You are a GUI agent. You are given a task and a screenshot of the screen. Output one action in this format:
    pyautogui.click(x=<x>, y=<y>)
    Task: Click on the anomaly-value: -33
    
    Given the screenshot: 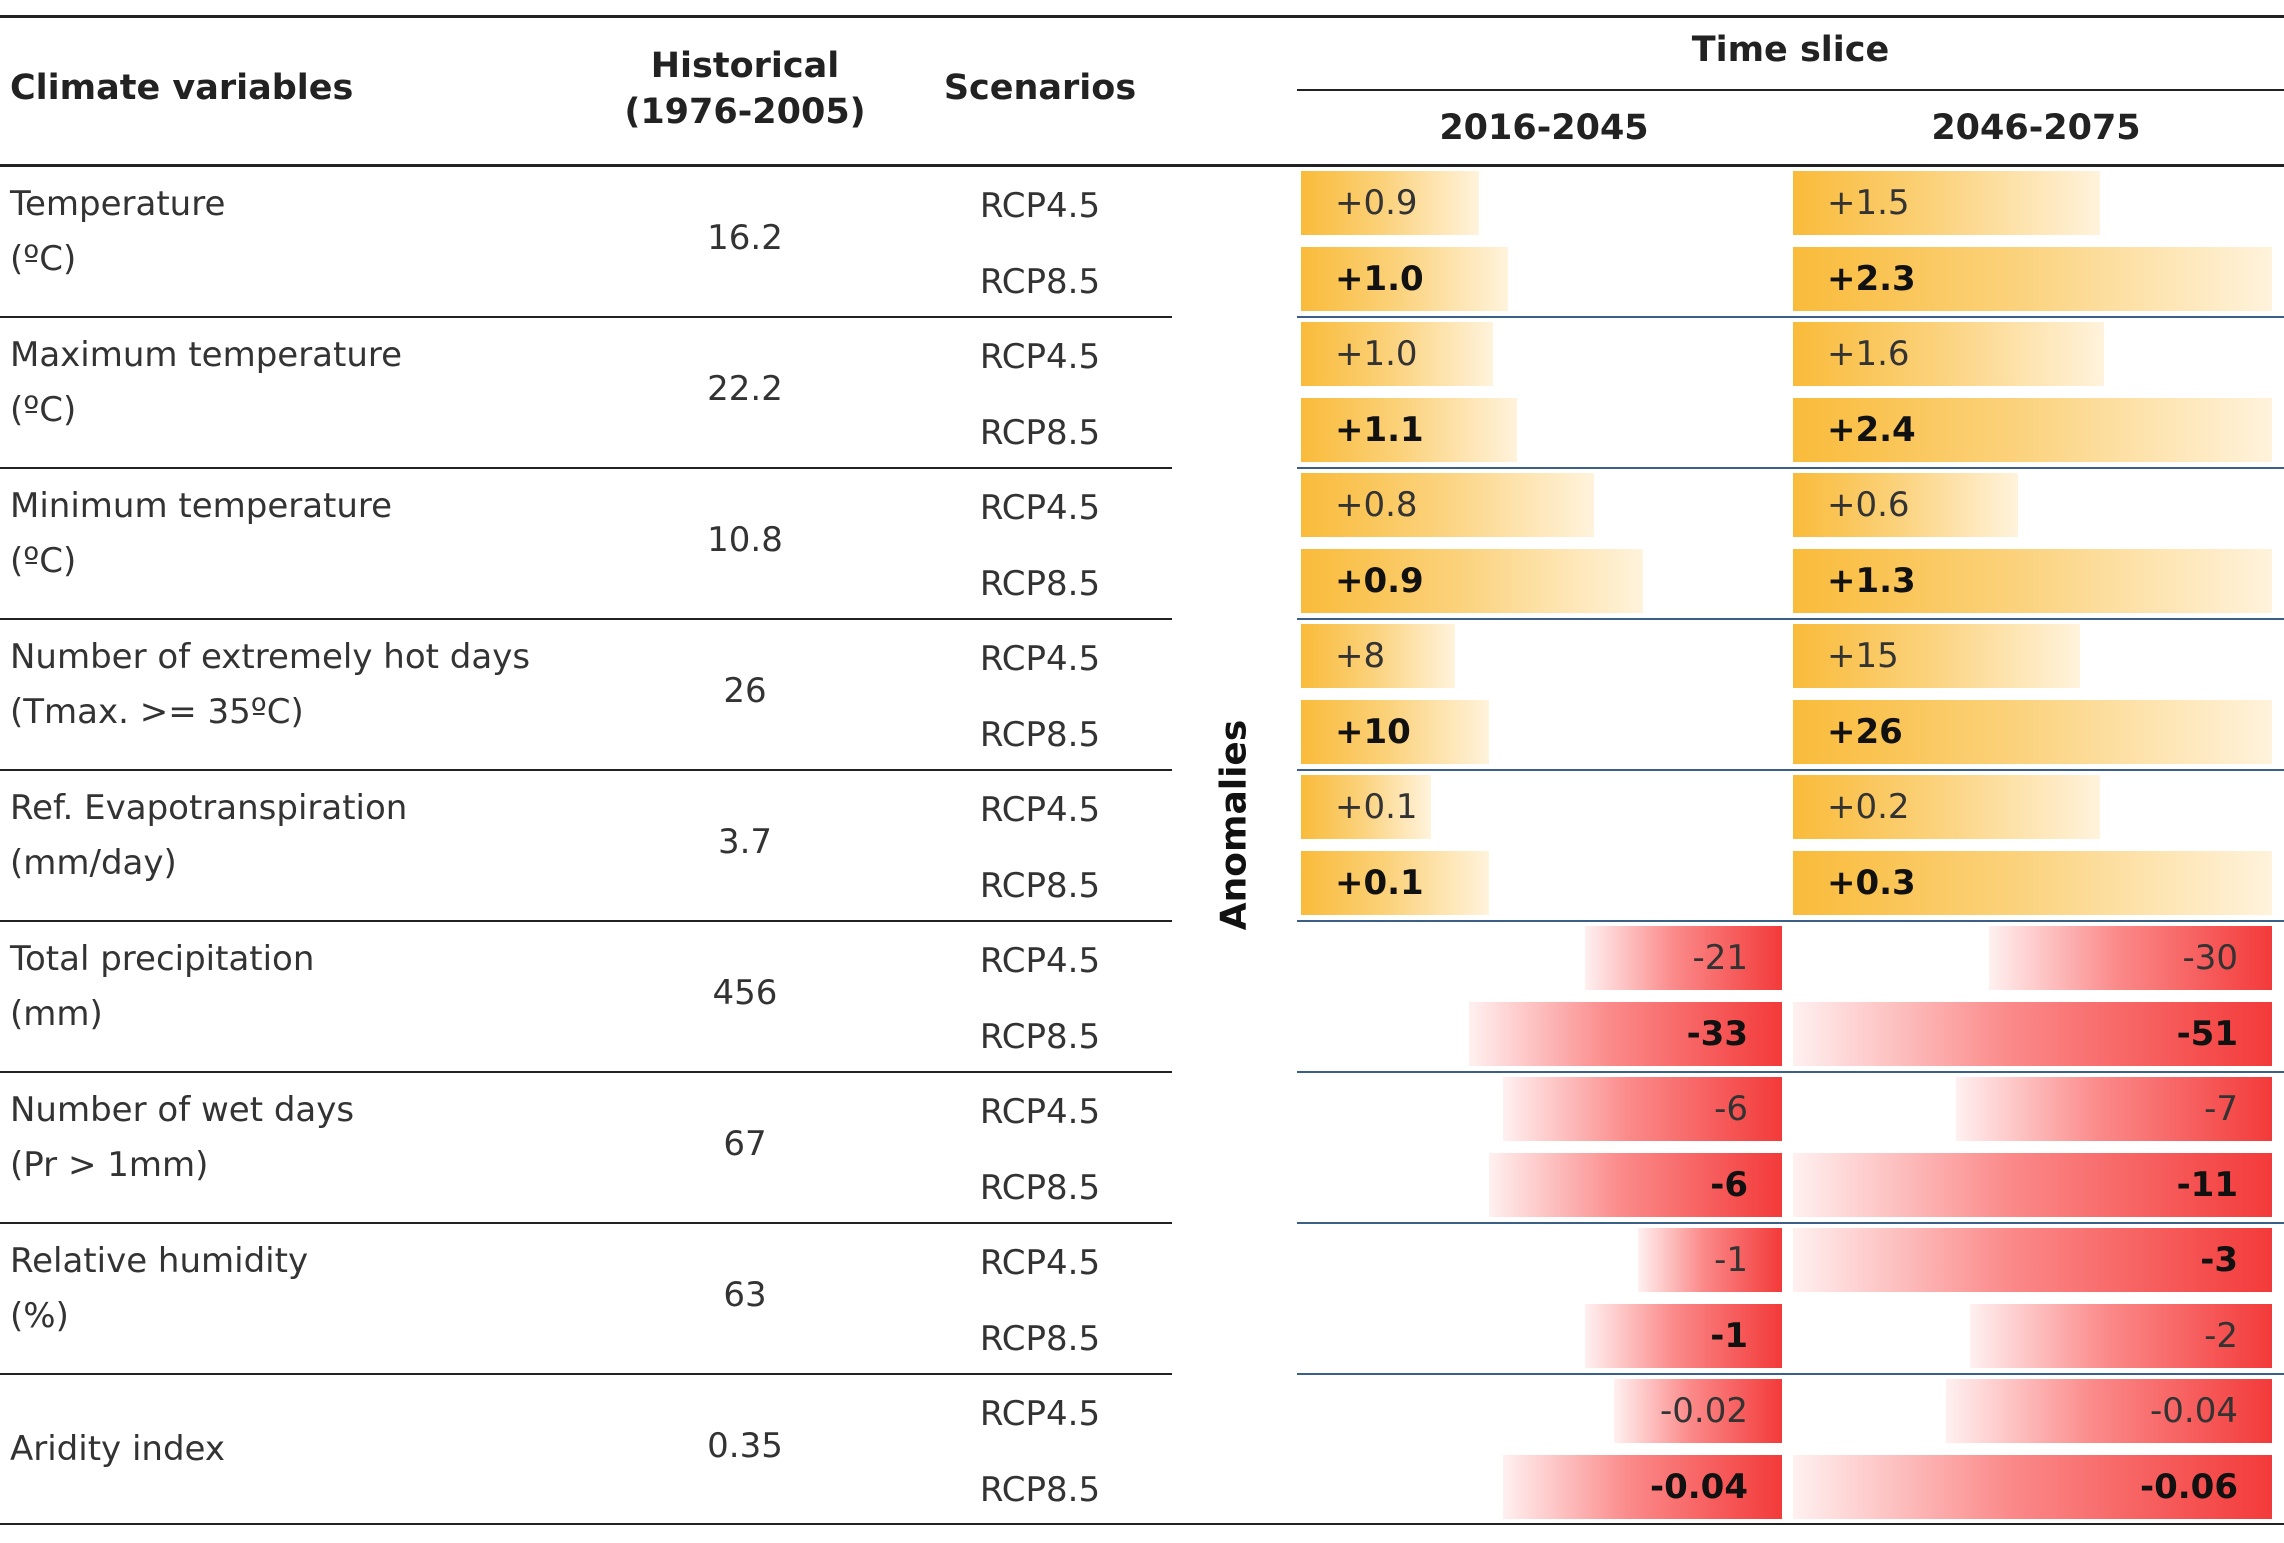 What is the action you would take?
    pyautogui.click(x=1717, y=1033)
    